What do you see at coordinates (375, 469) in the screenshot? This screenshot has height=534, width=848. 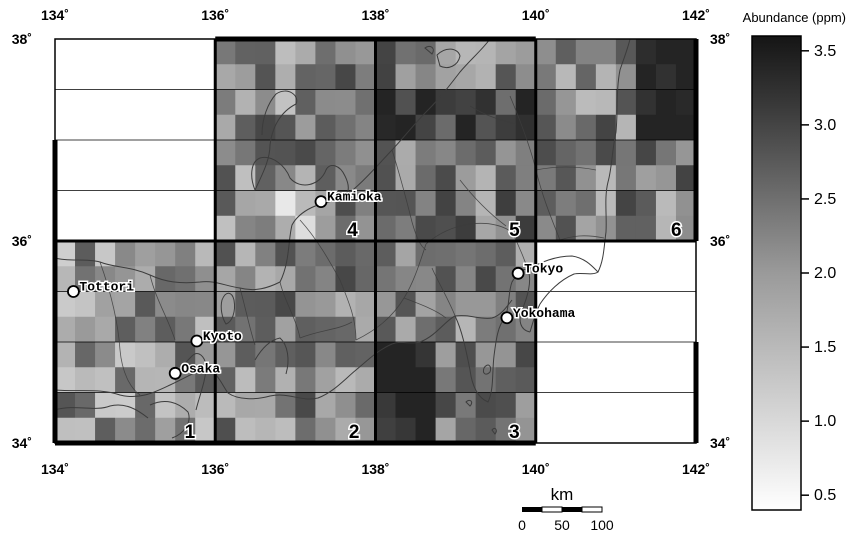 I see `longitude-labels-bottom: 134˚ 136˚ 138˚ 140˚ 142˚` at bounding box center [375, 469].